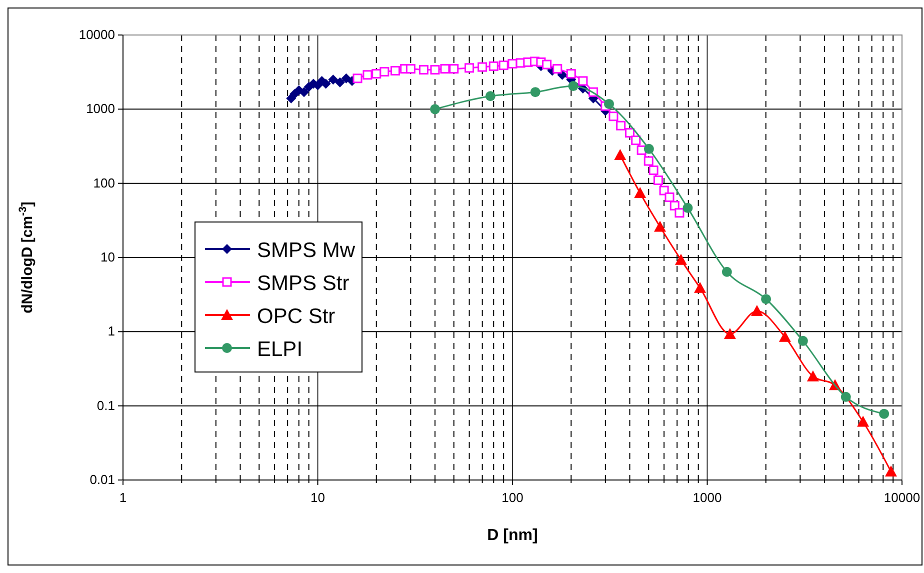 The height and width of the screenshot is (573, 924). Describe the element at coordinates (296, 316) in the screenshot. I see `legend-label: OPC Str` at that location.